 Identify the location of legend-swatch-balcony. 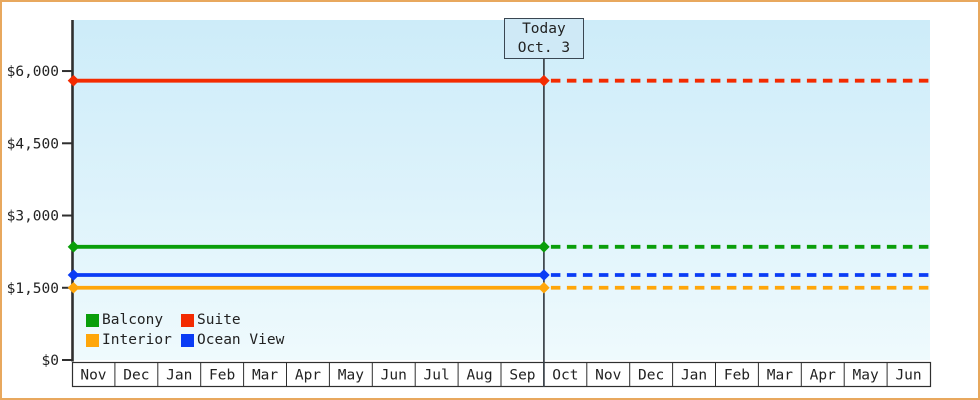
(92, 320).